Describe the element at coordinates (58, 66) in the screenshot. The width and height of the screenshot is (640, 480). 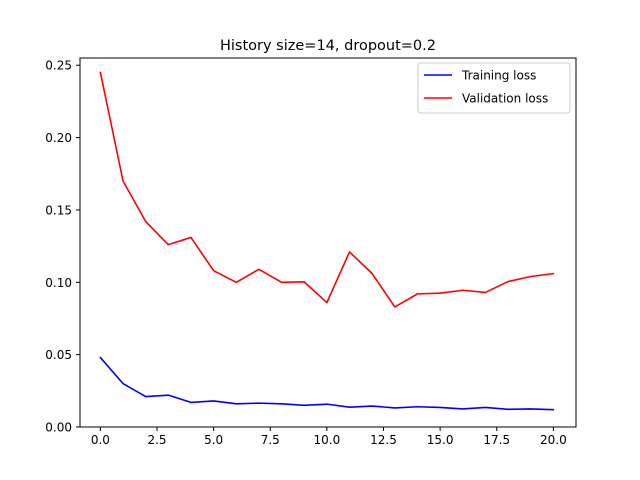
I see `y-tick-label: 0.25` at that location.